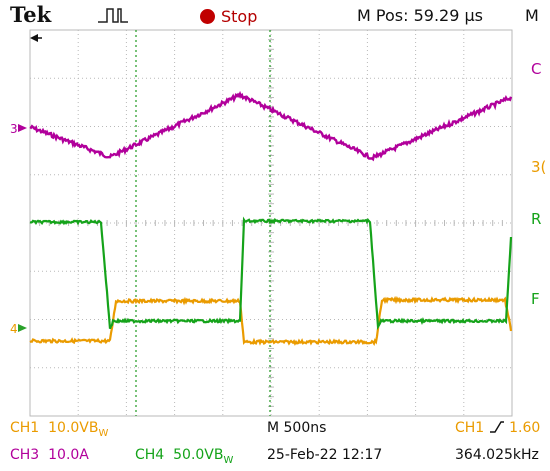 The width and height of the screenshot is (550, 471). Describe the element at coordinates (536, 219) in the screenshot. I see `ch4-side-label-r: R` at that location.